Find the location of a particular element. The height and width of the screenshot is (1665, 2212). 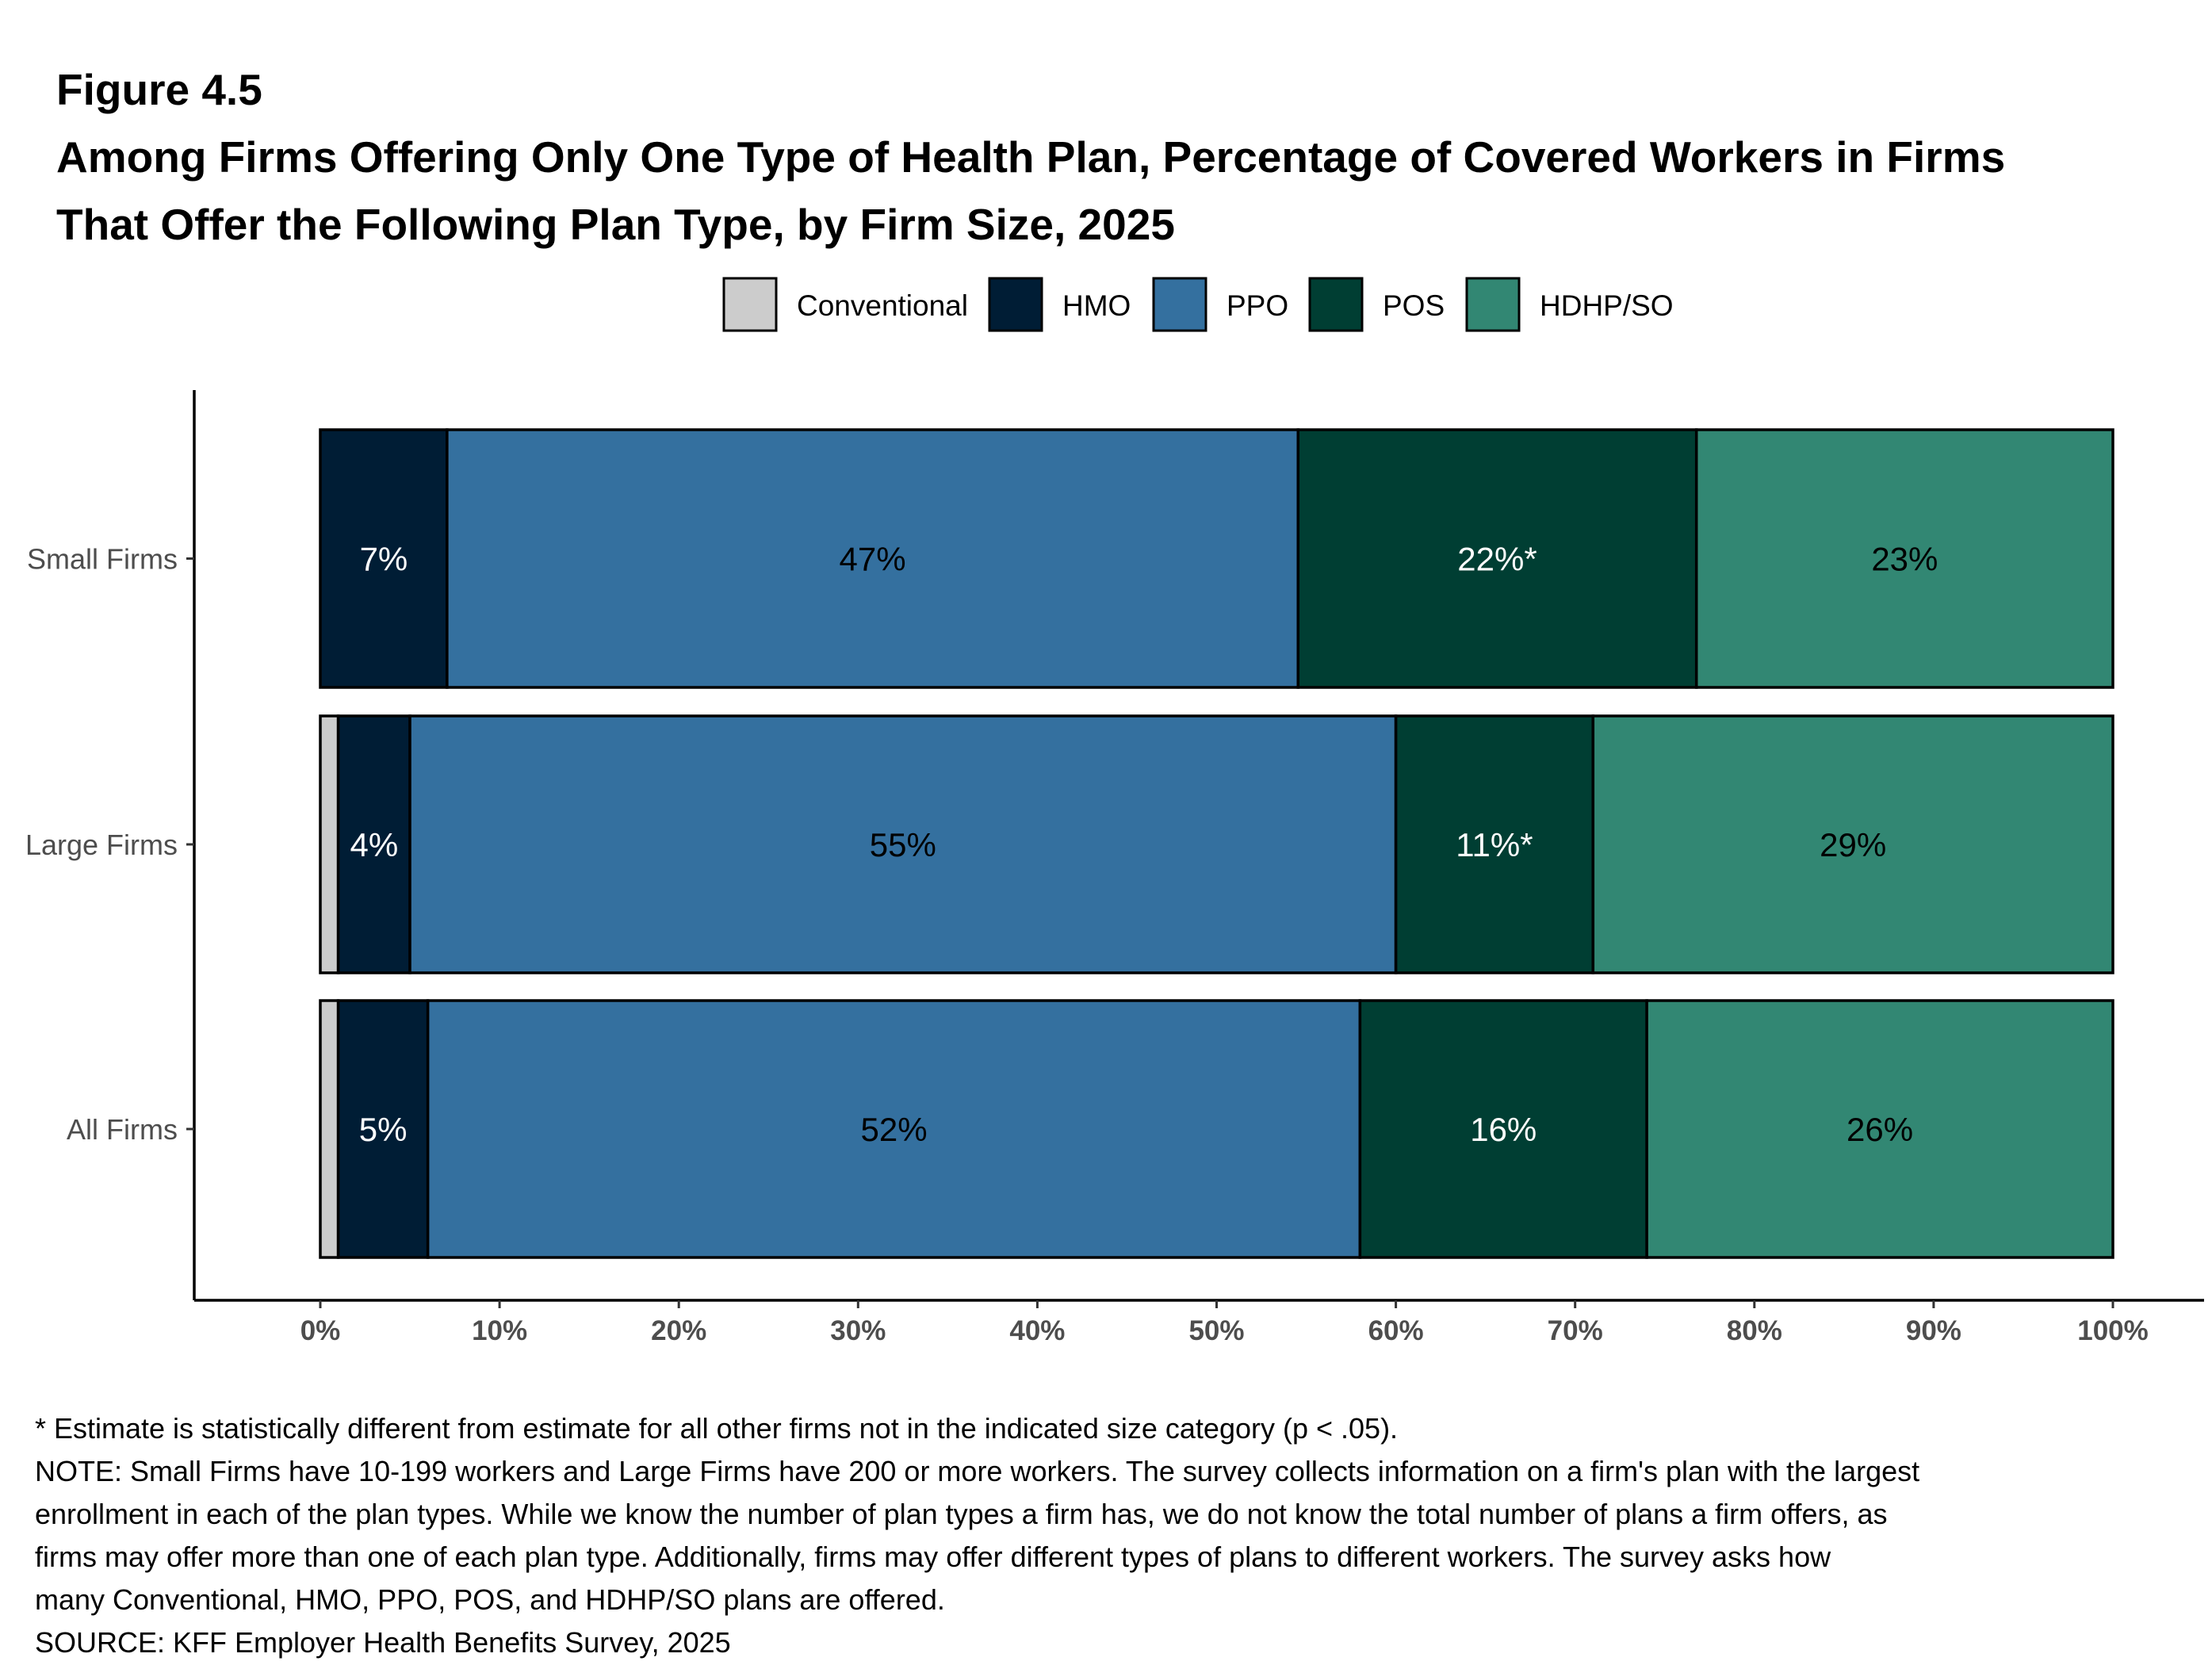

x-tick-label: 60% is located at coordinates (1396, 1330).